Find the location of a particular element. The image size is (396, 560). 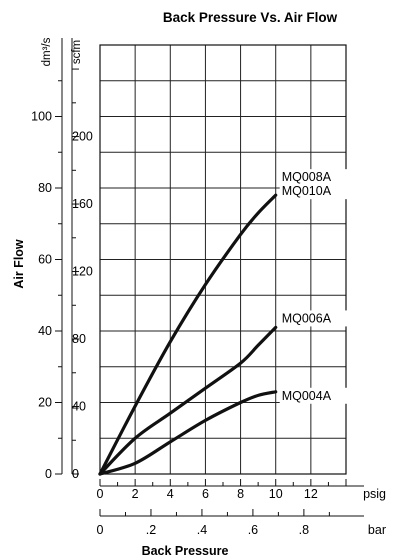

y-tick-label-primary: 60 is located at coordinates (45, 260).